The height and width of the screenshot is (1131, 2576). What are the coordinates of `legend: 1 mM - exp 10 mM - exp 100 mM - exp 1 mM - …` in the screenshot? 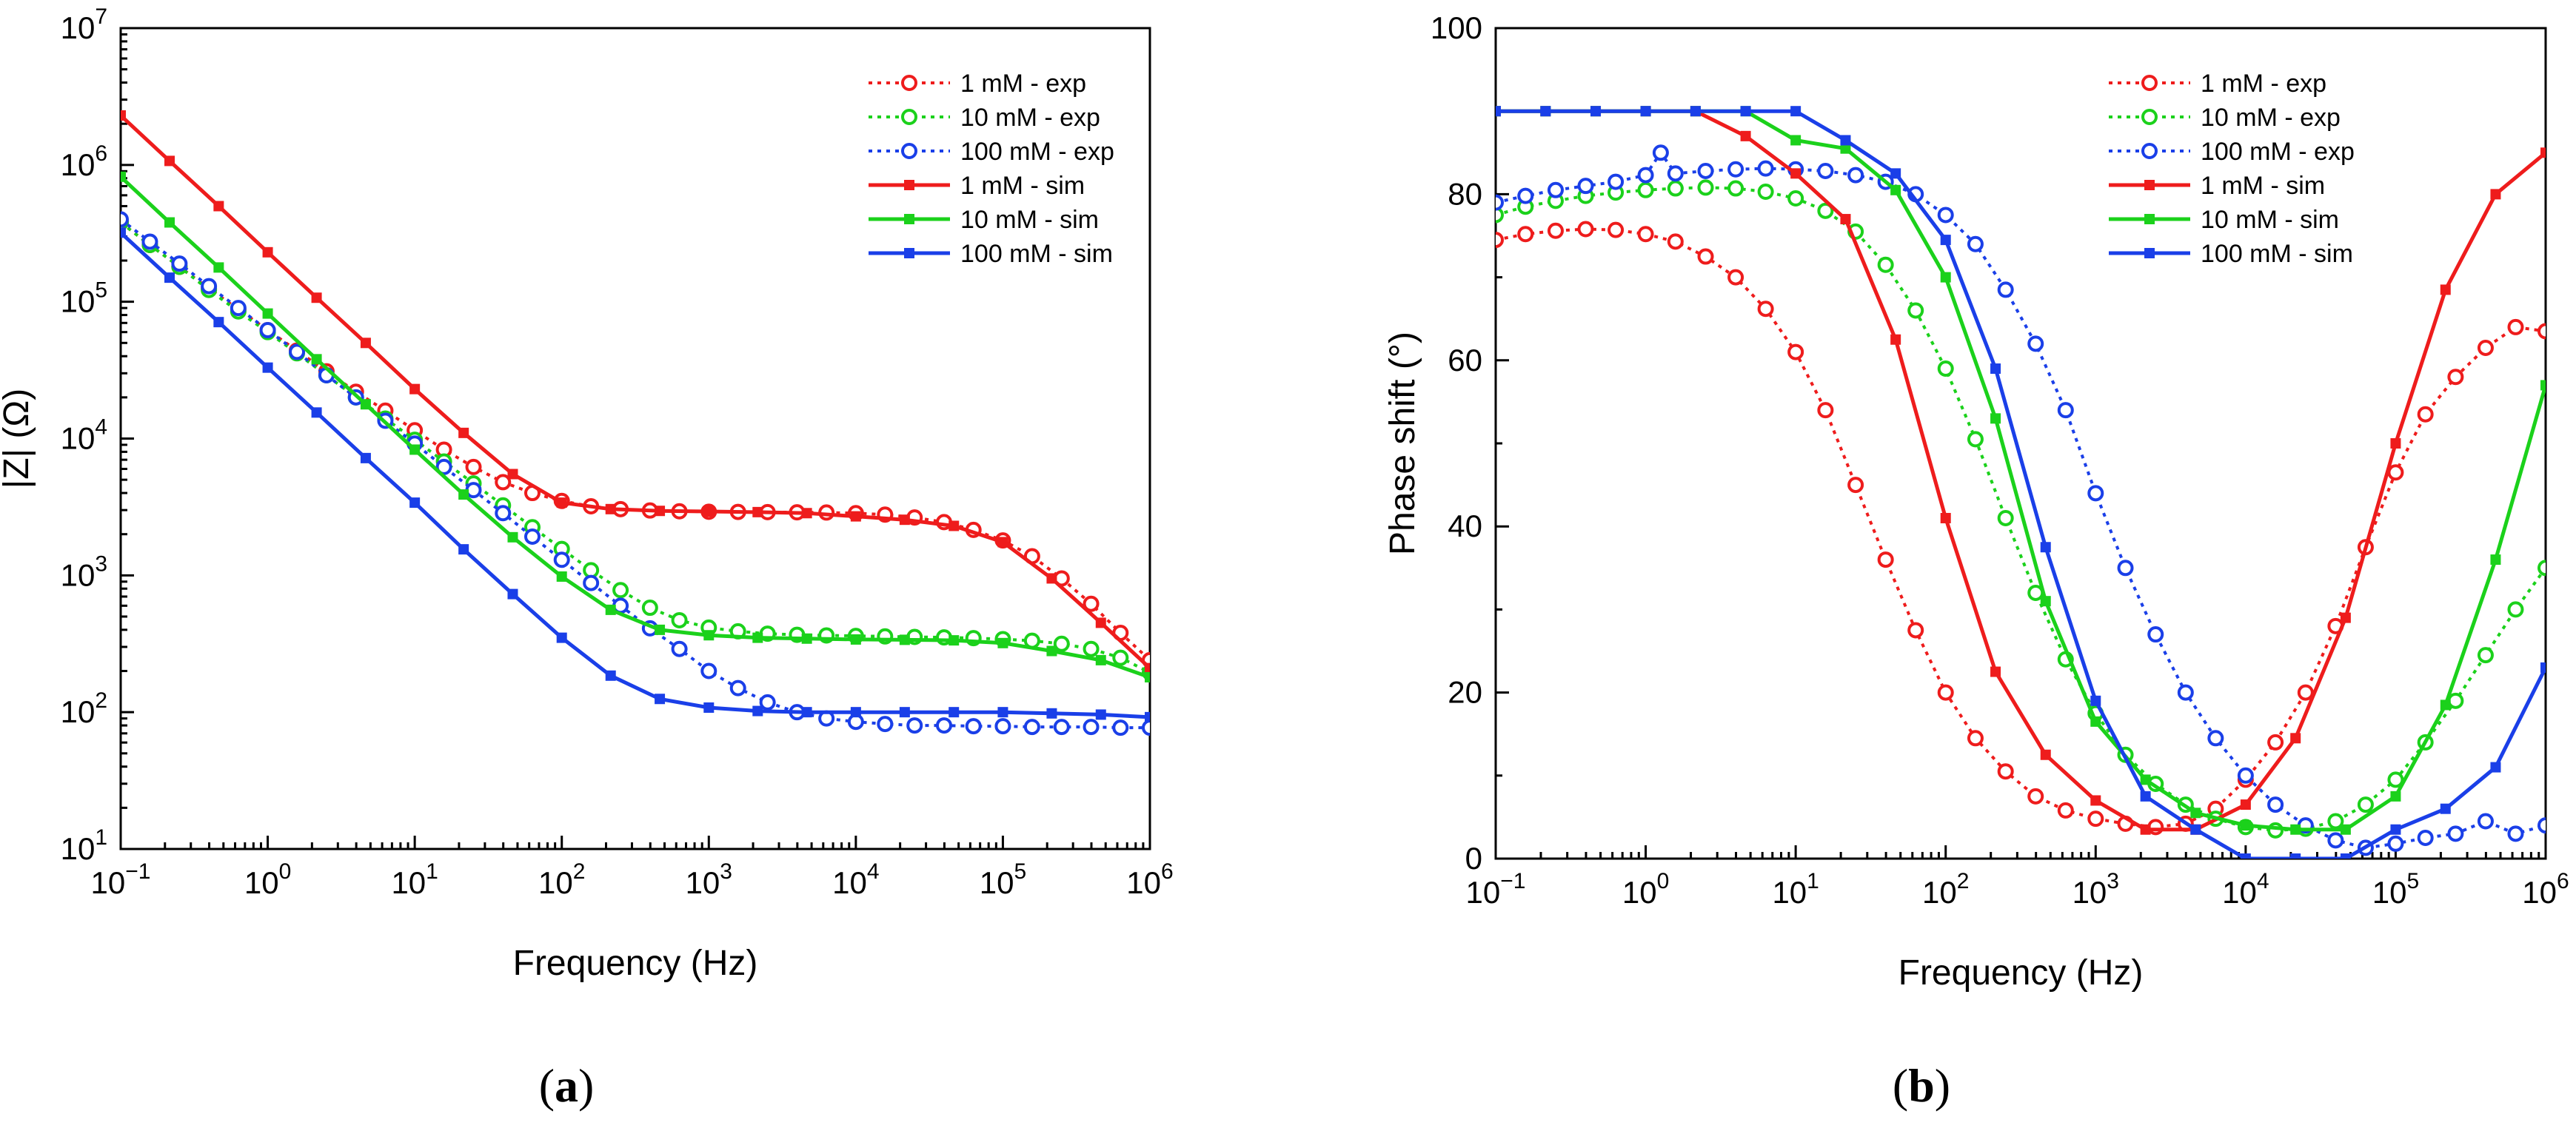 It's located at (2249, 168).